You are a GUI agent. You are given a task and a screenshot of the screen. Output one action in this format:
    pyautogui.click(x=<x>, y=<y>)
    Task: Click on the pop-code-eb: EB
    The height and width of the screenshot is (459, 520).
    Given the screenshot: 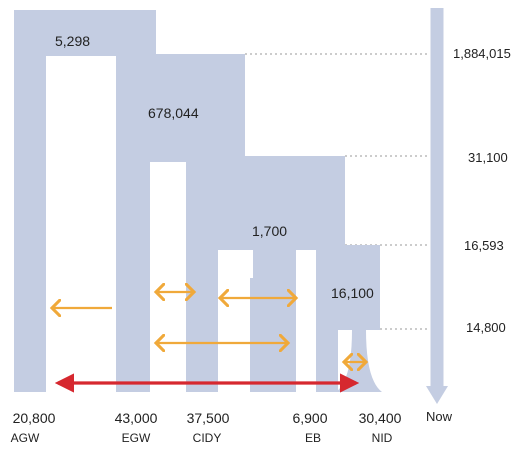 What is the action you would take?
    pyautogui.click(x=313, y=438)
    